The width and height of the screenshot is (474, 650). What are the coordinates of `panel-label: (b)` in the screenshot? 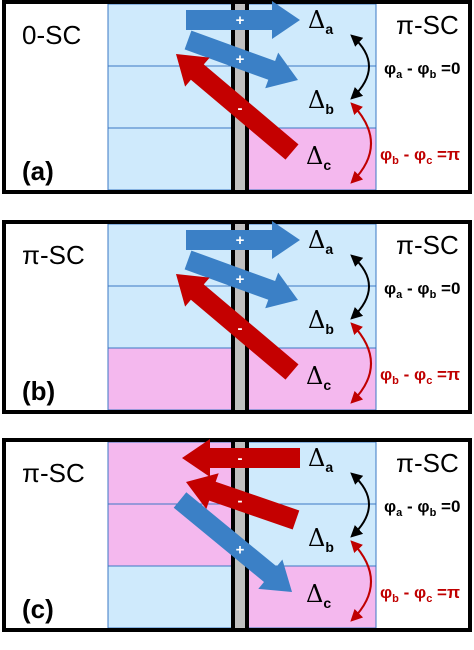 It's located at (38, 391).